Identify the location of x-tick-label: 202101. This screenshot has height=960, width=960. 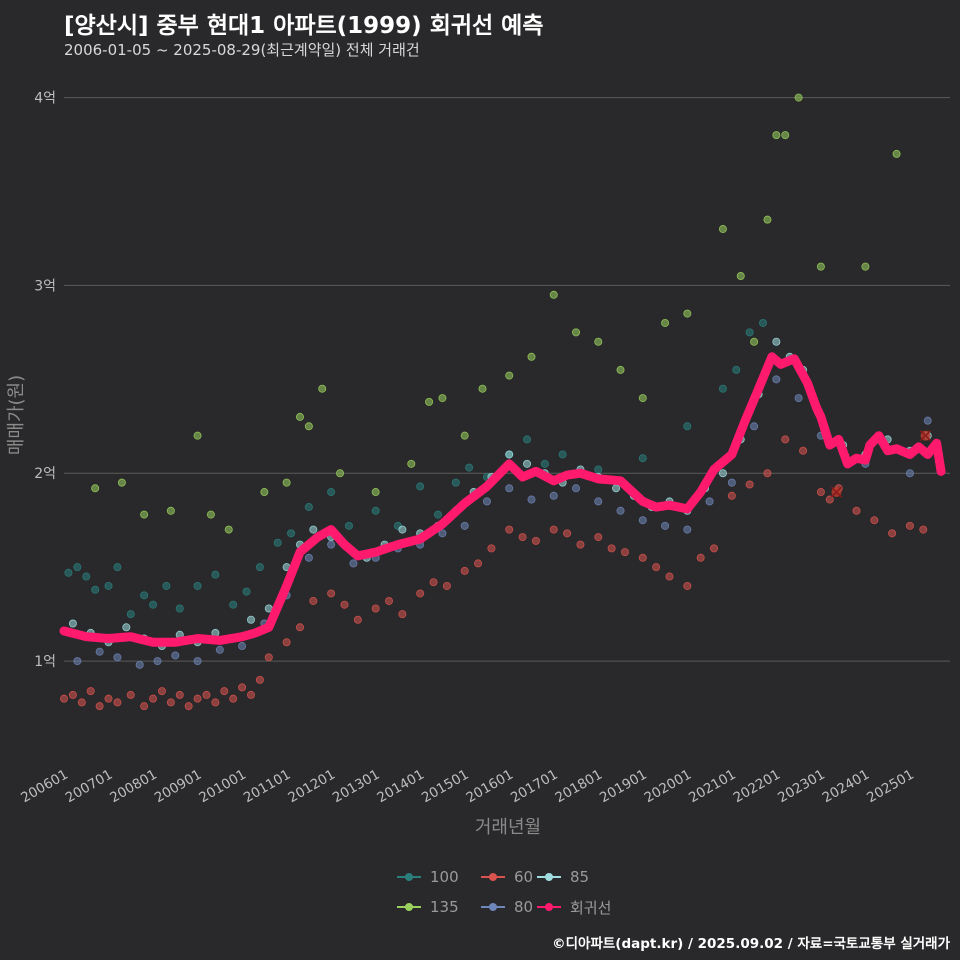
(712, 787).